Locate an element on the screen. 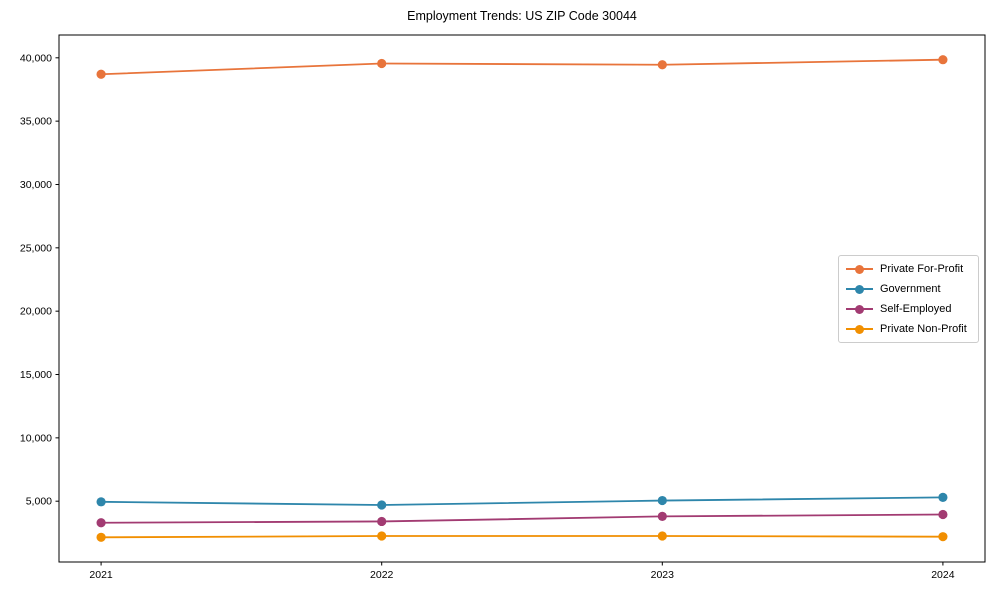 The width and height of the screenshot is (1000, 600). y-axis-tick-label: 25,000 is located at coordinates (36, 248).